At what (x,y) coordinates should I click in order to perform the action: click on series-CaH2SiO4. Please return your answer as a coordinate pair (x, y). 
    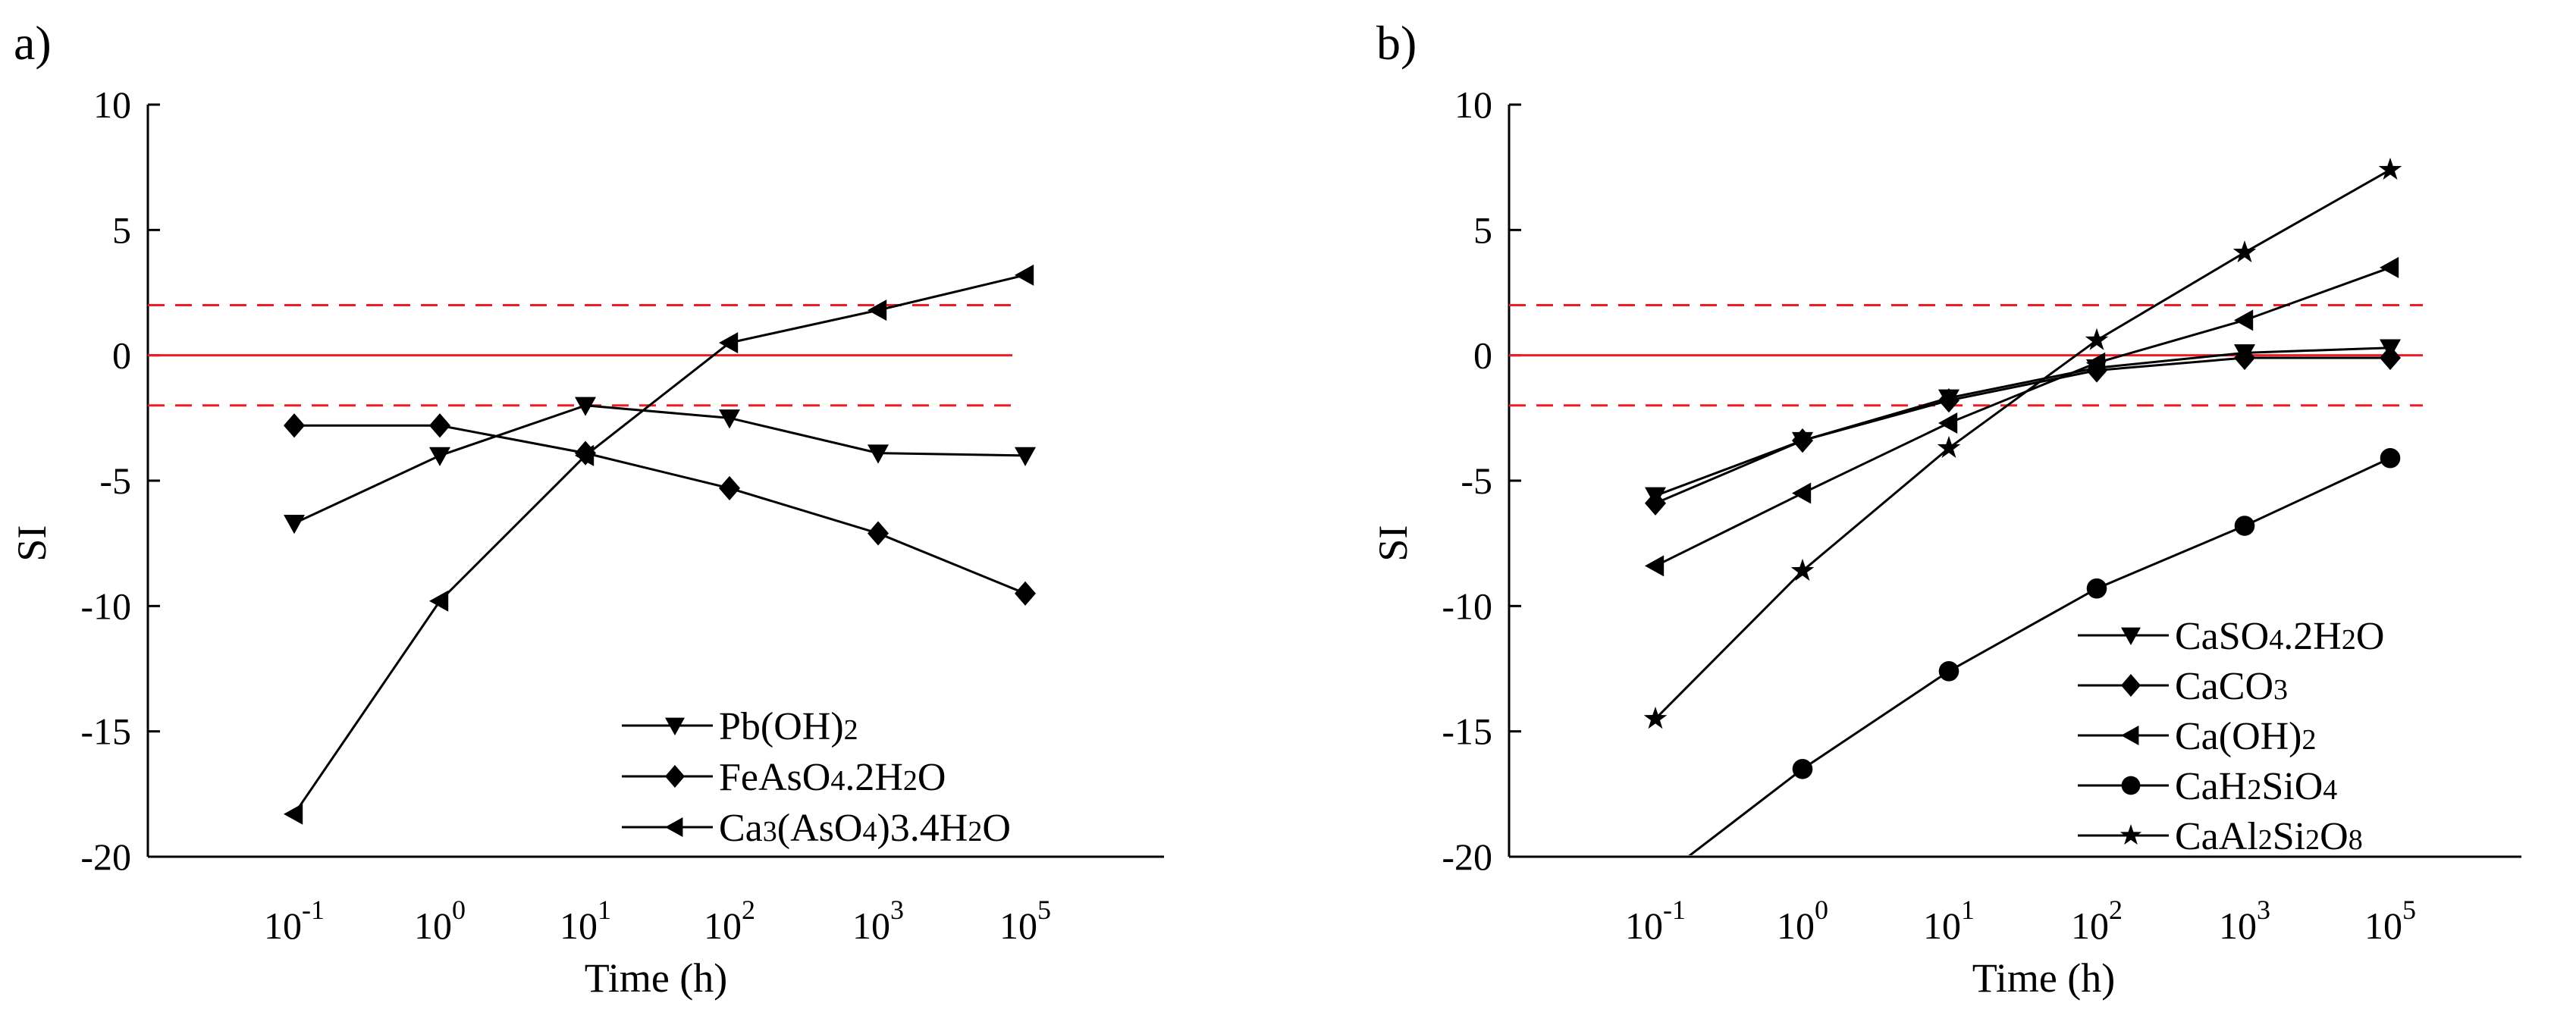
    Looking at the image, I should click on (2044, 651).